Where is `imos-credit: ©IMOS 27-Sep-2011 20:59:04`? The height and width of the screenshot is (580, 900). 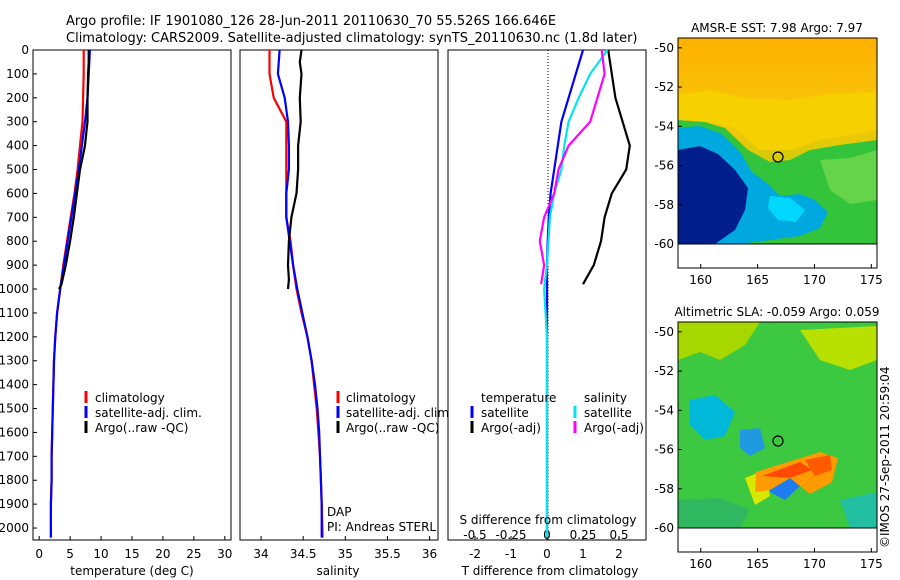
imos-credit: ©IMOS 27-Sep-2011 20:59:04 is located at coordinates (885, 457).